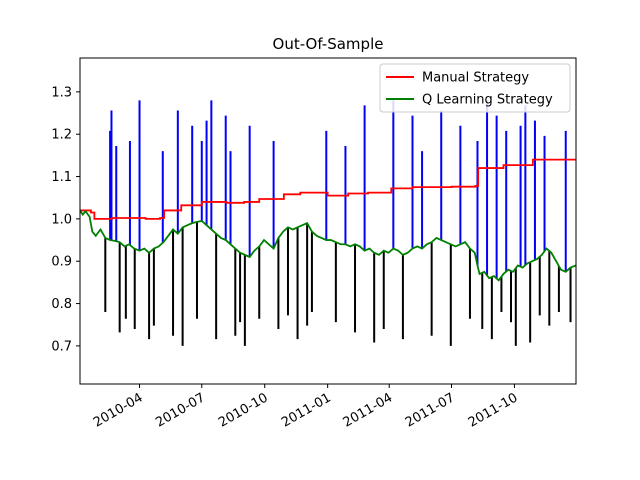 The height and width of the screenshot is (480, 640). Describe the element at coordinates (61, 177) in the screenshot. I see `y-tick-label: 1.1` at that location.